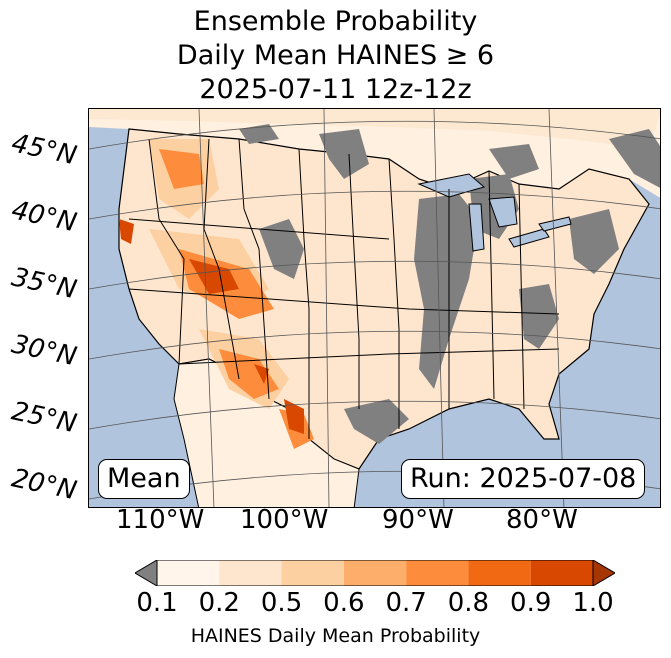 The width and height of the screenshot is (671, 658). What do you see at coordinates (335, 636) in the screenshot?
I see `colorbar-label: HAINES Daily Mean Probability` at bounding box center [335, 636].